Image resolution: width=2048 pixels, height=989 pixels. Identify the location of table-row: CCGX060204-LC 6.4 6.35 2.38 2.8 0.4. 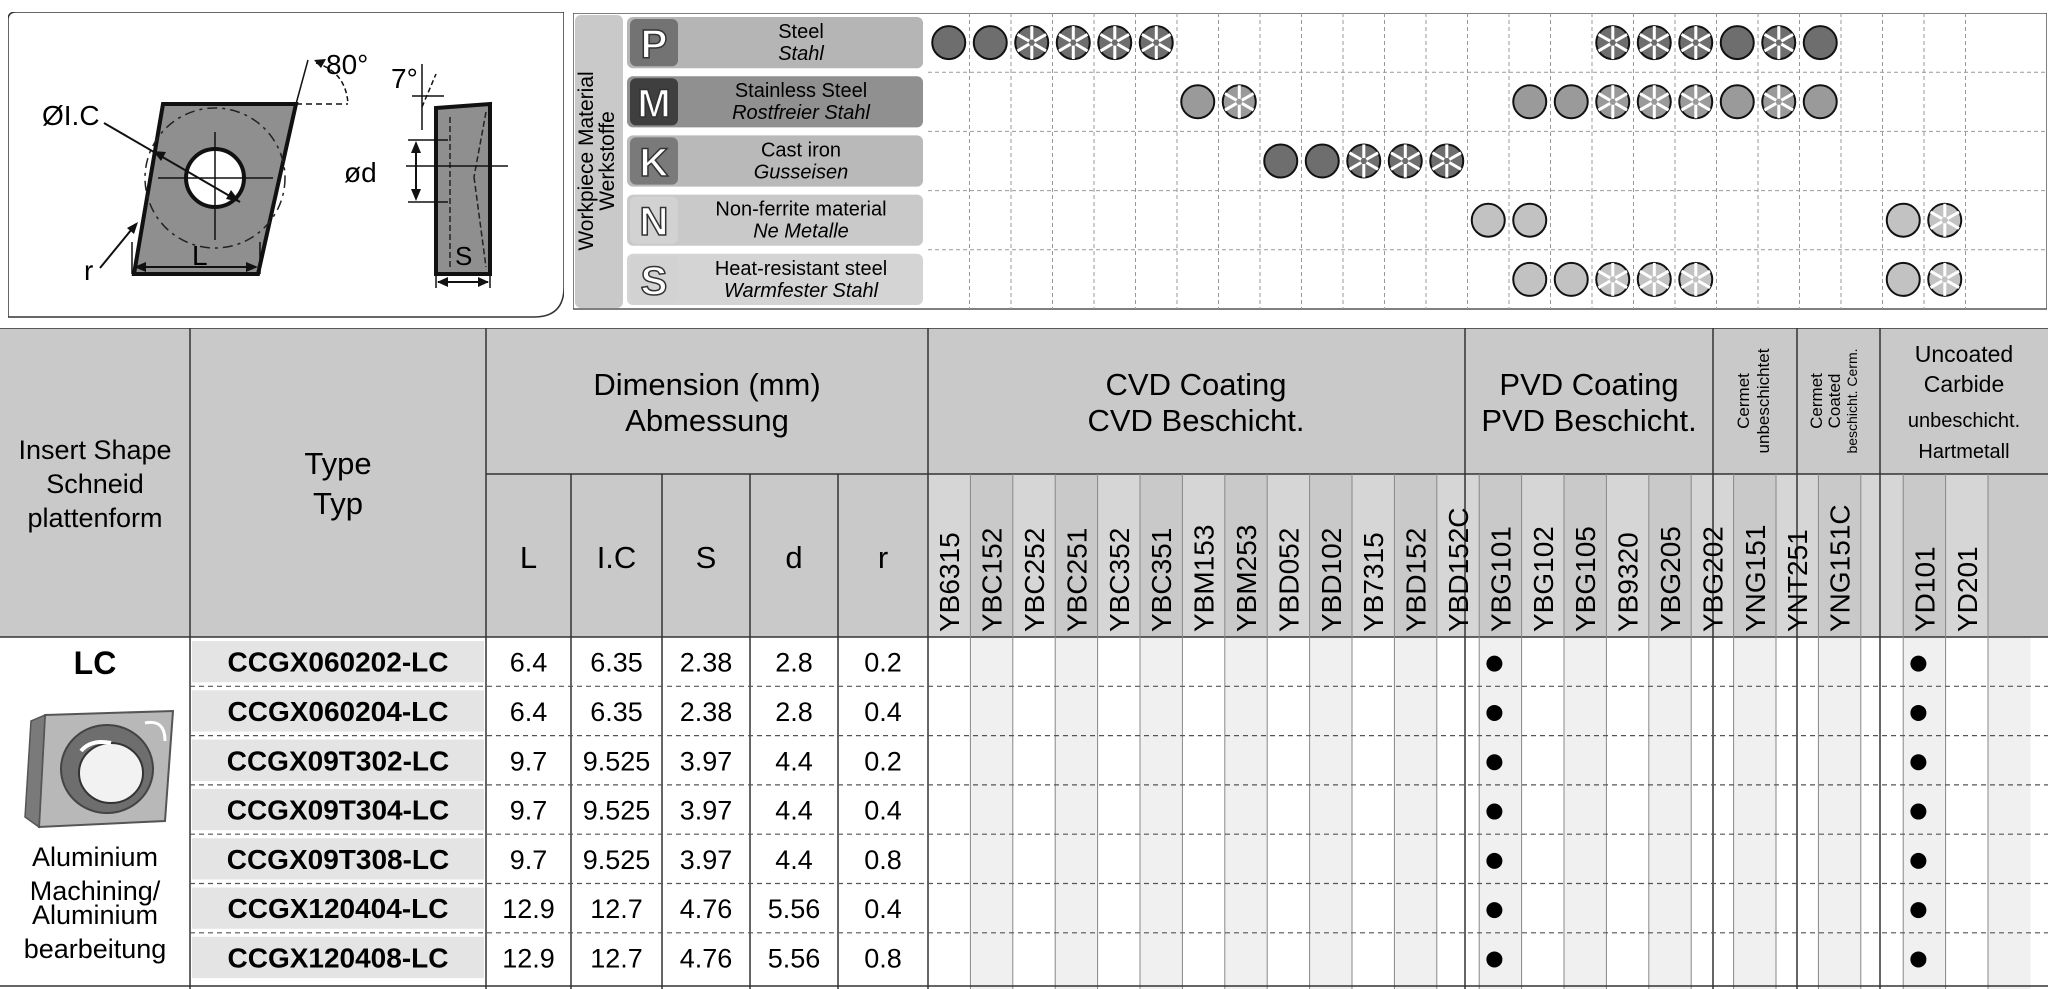
(1059, 711).